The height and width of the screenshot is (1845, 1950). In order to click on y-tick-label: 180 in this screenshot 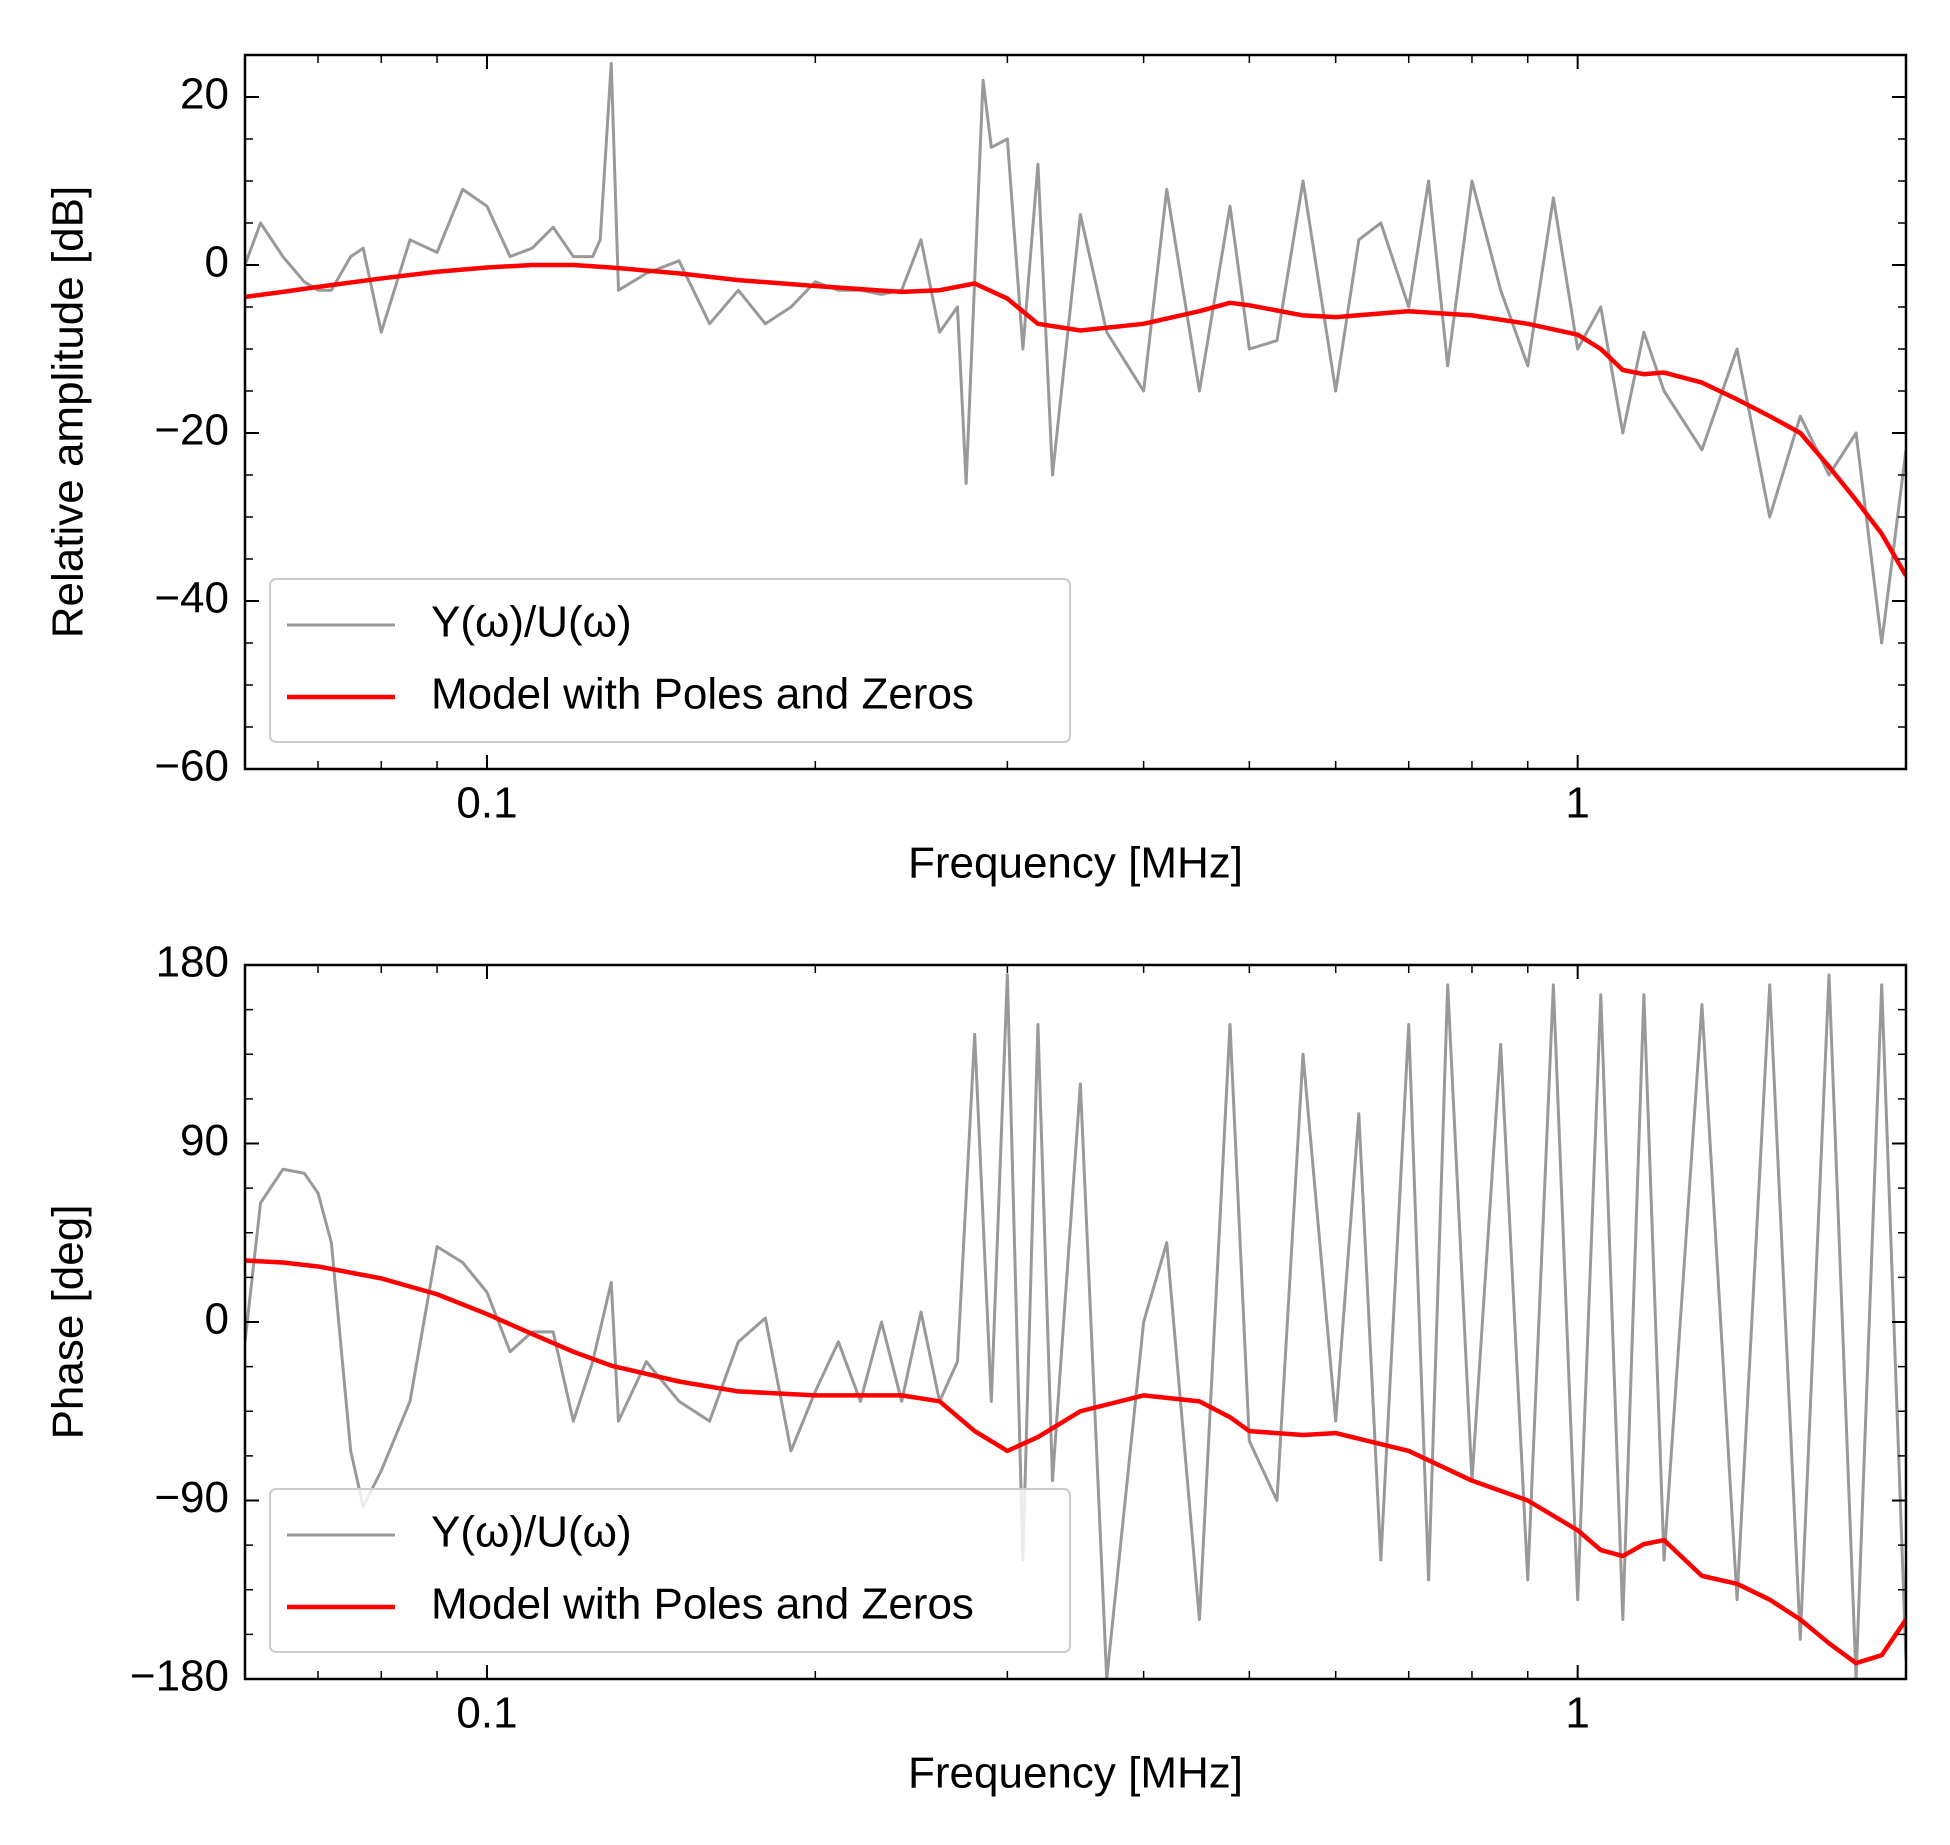, I will do `click(192, 962)`.